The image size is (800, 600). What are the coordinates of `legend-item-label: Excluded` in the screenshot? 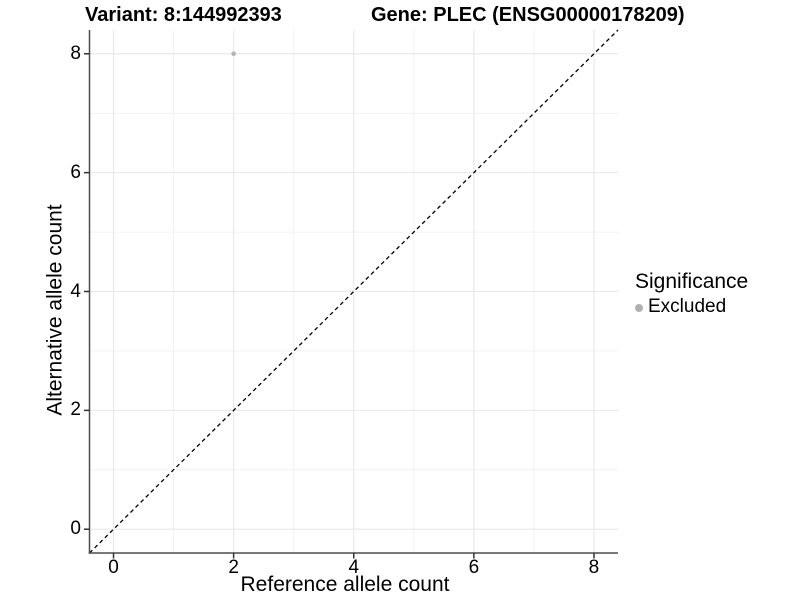 It's located at (687, 307).